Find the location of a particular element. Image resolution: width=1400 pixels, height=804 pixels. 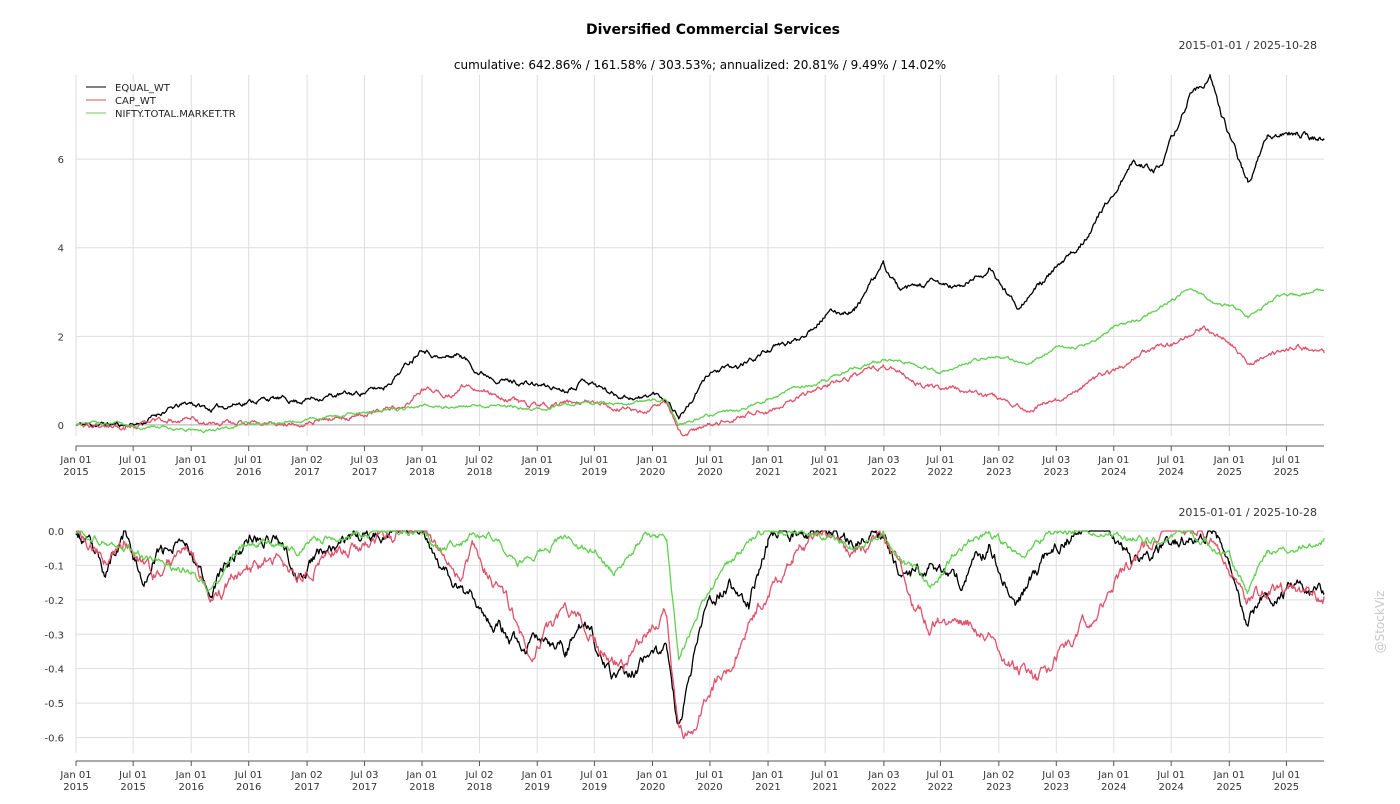

y-tick-label: -0.5 is located at coordinates (54, 704).